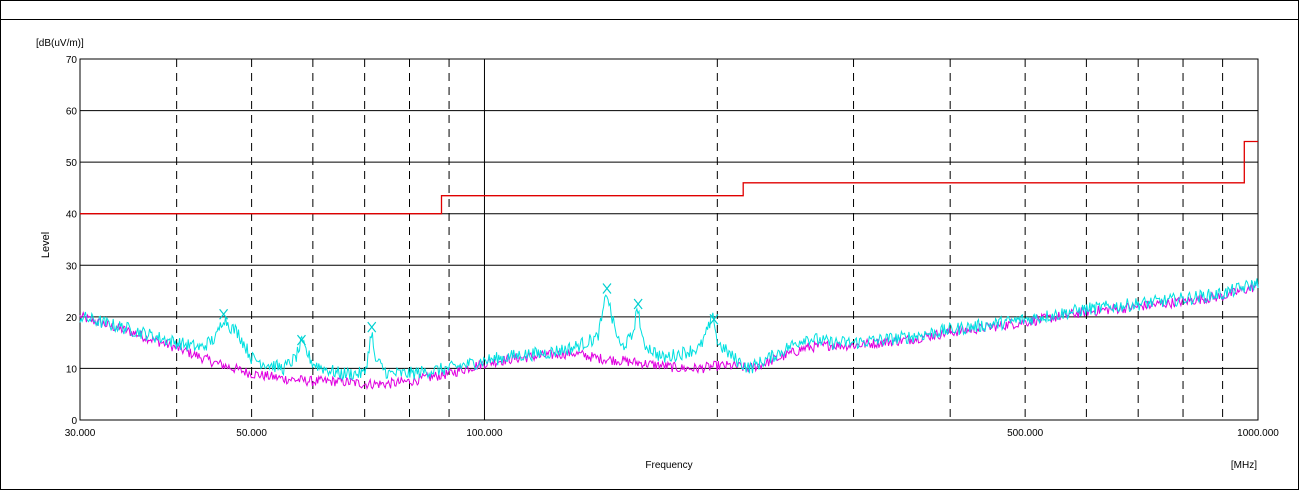  Describe the element at coordinates (469, 314) in the screenshot. I see `peak-markers` at that location.